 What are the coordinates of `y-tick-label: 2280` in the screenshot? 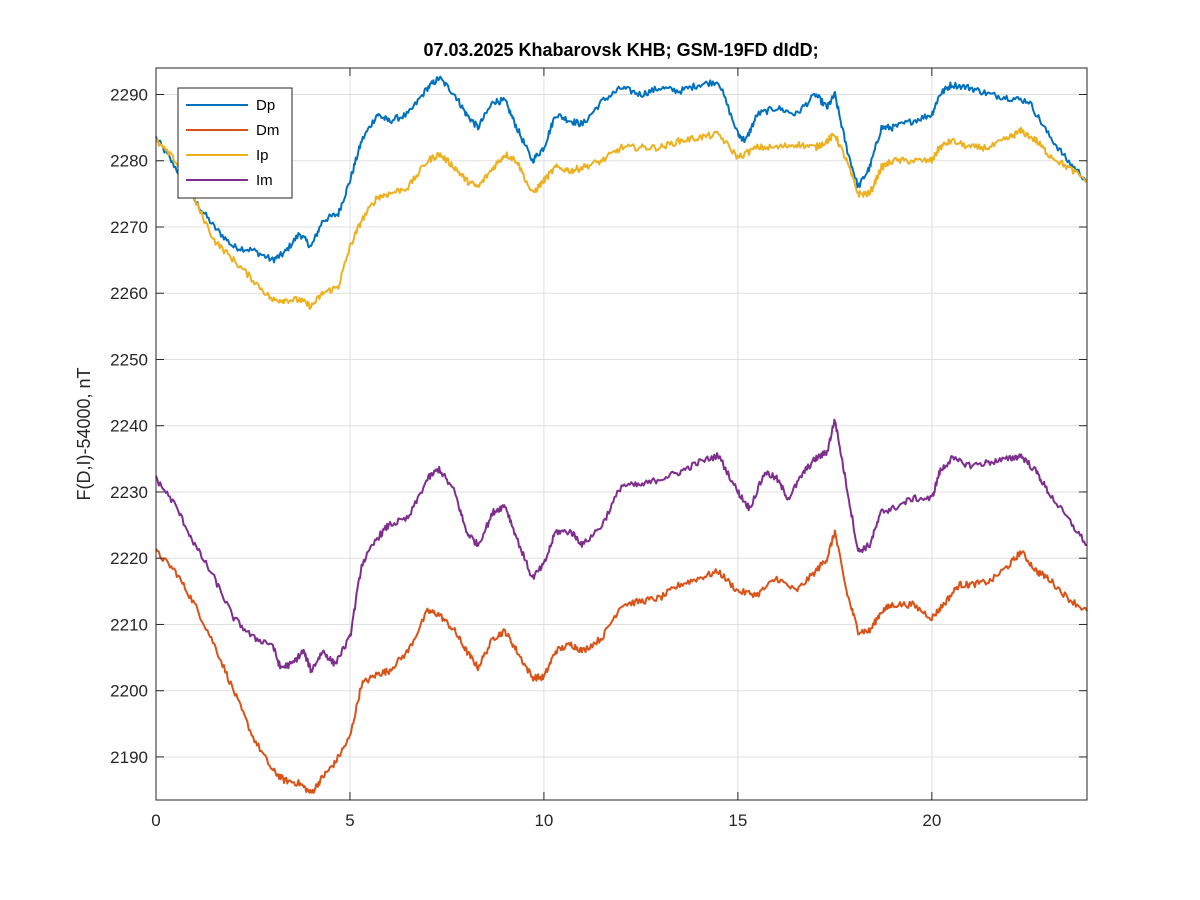 It's located at (129, 161).